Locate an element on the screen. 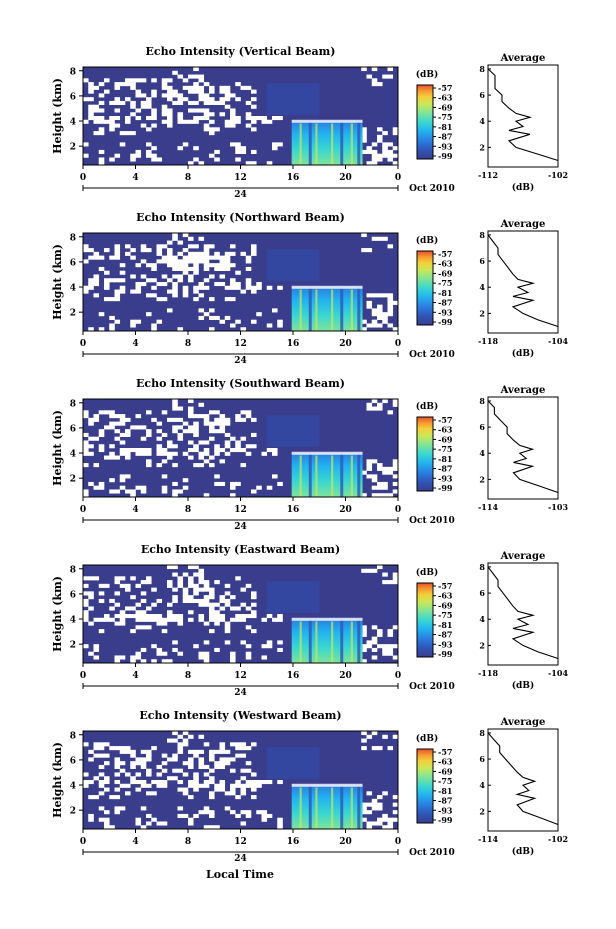  x-axis-label: Local Time is located at coordinates (240, 874).